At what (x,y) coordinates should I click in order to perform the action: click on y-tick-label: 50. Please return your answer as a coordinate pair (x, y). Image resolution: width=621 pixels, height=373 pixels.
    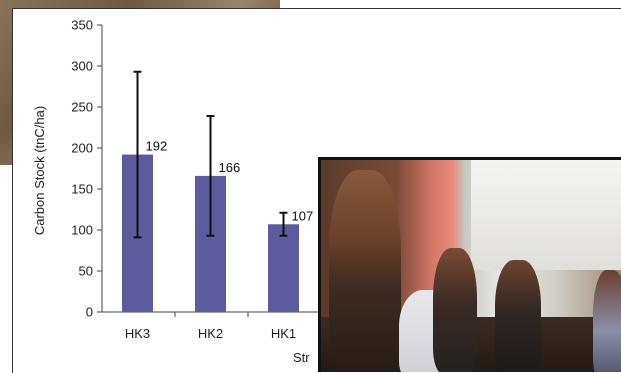
    Looking at the image, I should click on (86, 271).